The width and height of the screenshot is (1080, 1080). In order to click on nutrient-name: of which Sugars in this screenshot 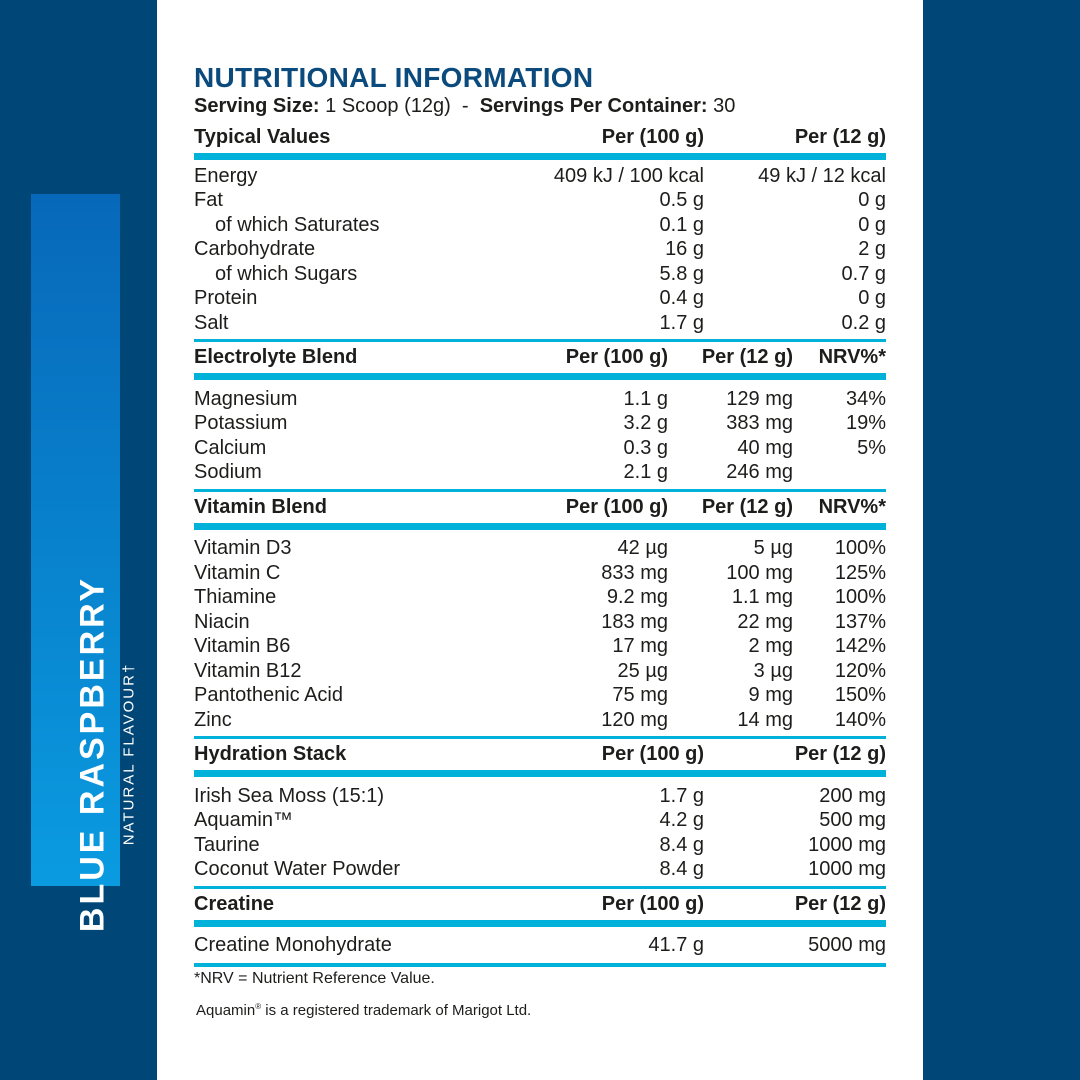, I will do `click(286, 273)`.